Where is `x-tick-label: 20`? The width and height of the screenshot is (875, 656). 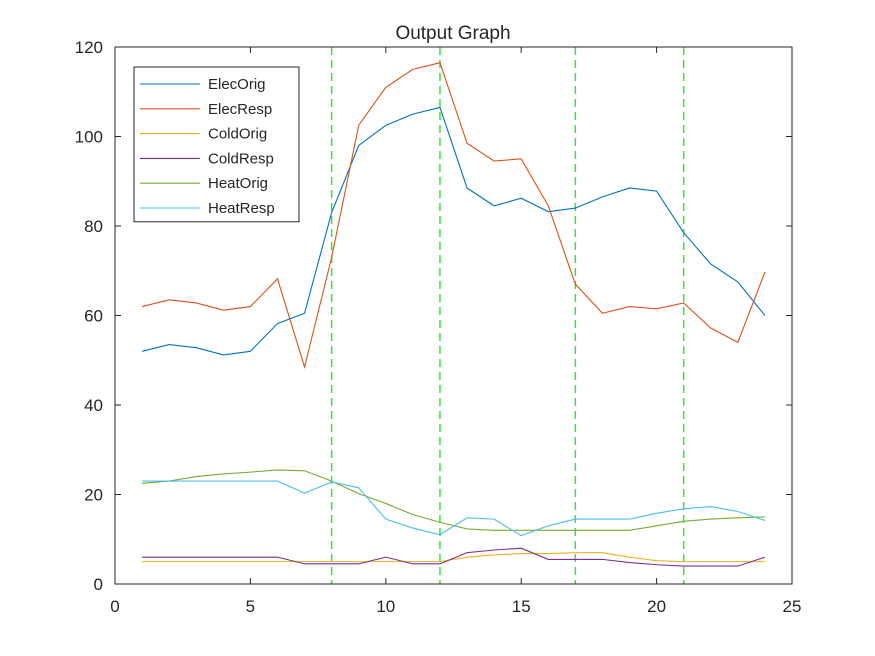 x-tick-label: 20 is located at coordinates (656, 606).